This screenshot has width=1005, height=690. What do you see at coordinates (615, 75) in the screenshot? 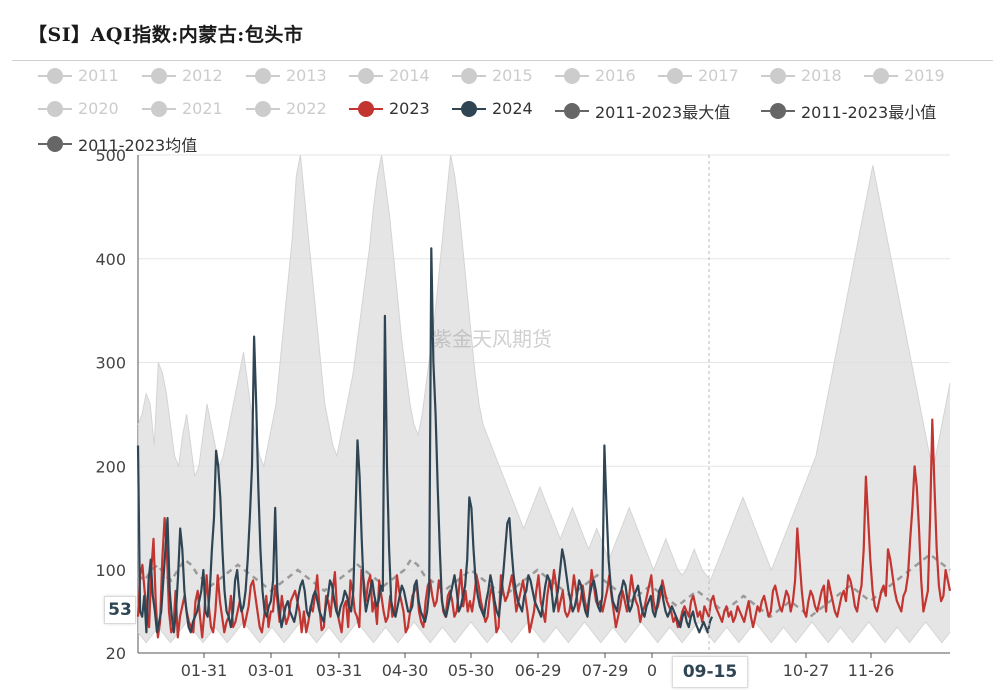
I see `legend-label: 2016` at bounding box center [615, 75].